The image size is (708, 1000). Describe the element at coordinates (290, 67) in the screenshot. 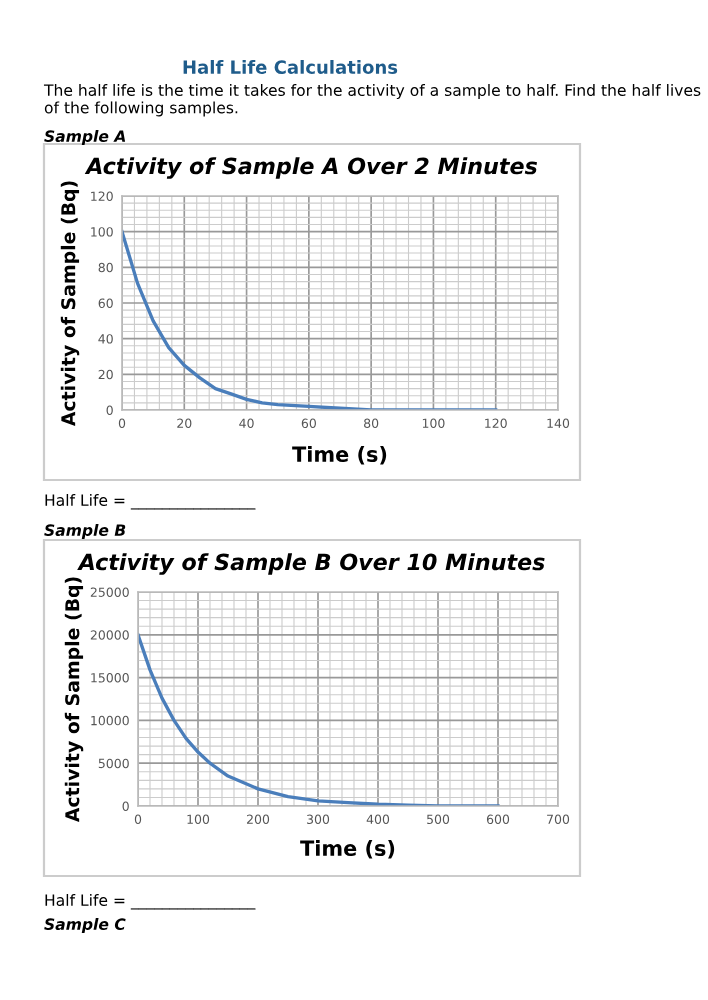

I see `text: Half Life Calculations` at that location.